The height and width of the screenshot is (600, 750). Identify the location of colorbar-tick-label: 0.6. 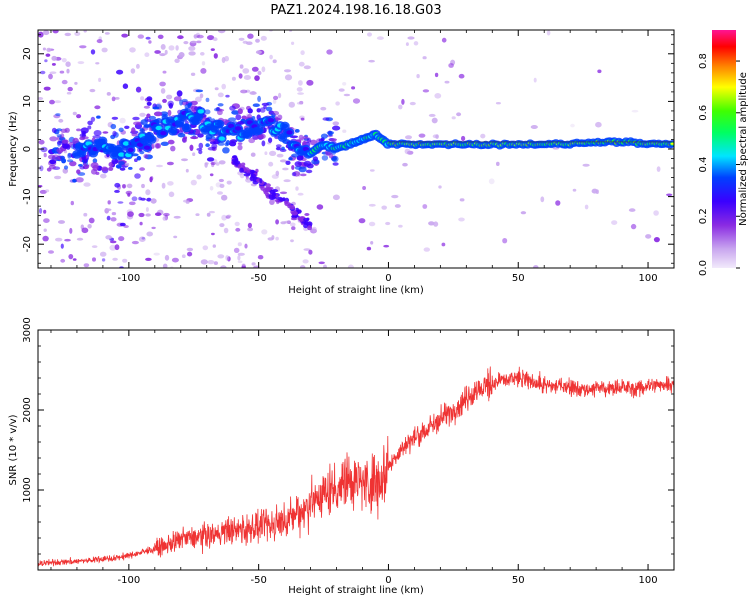
(703, 113).